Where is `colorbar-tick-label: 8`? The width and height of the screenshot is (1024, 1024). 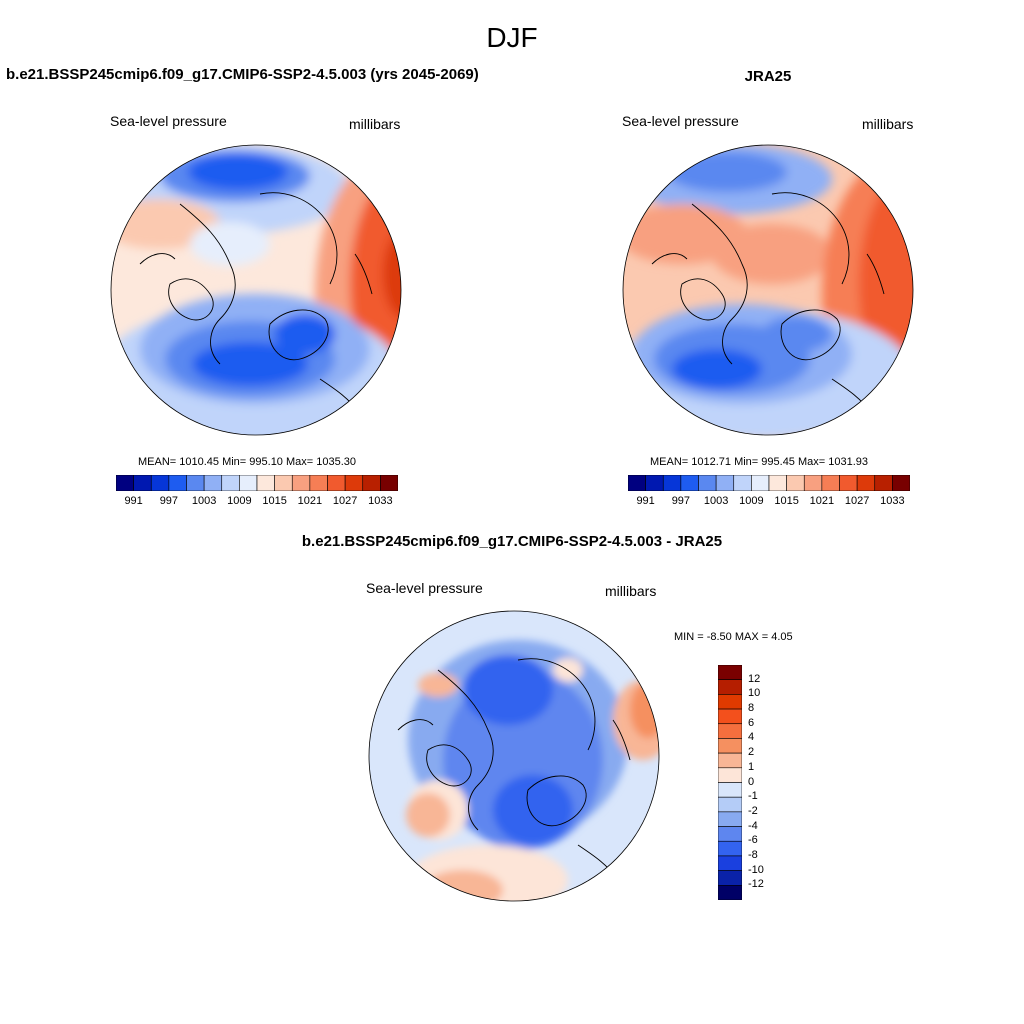 colorbar-tick-label: 8 is located at coordinates (751, 708).